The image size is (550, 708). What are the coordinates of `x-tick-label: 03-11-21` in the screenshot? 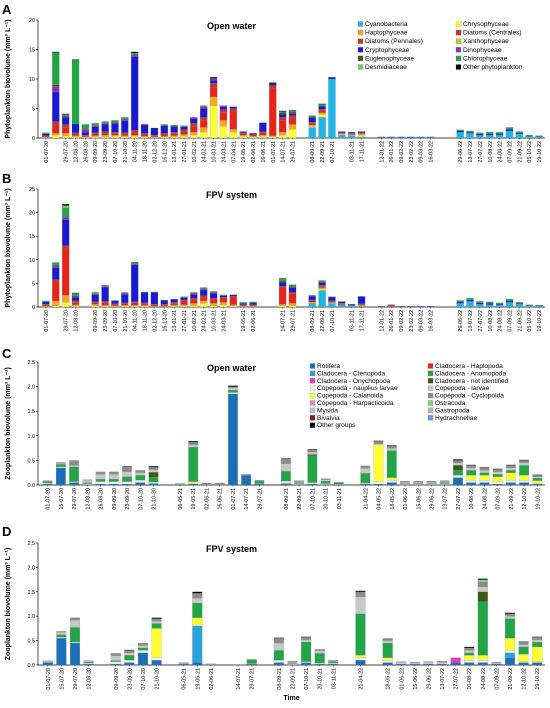 It's located at (353, 151).